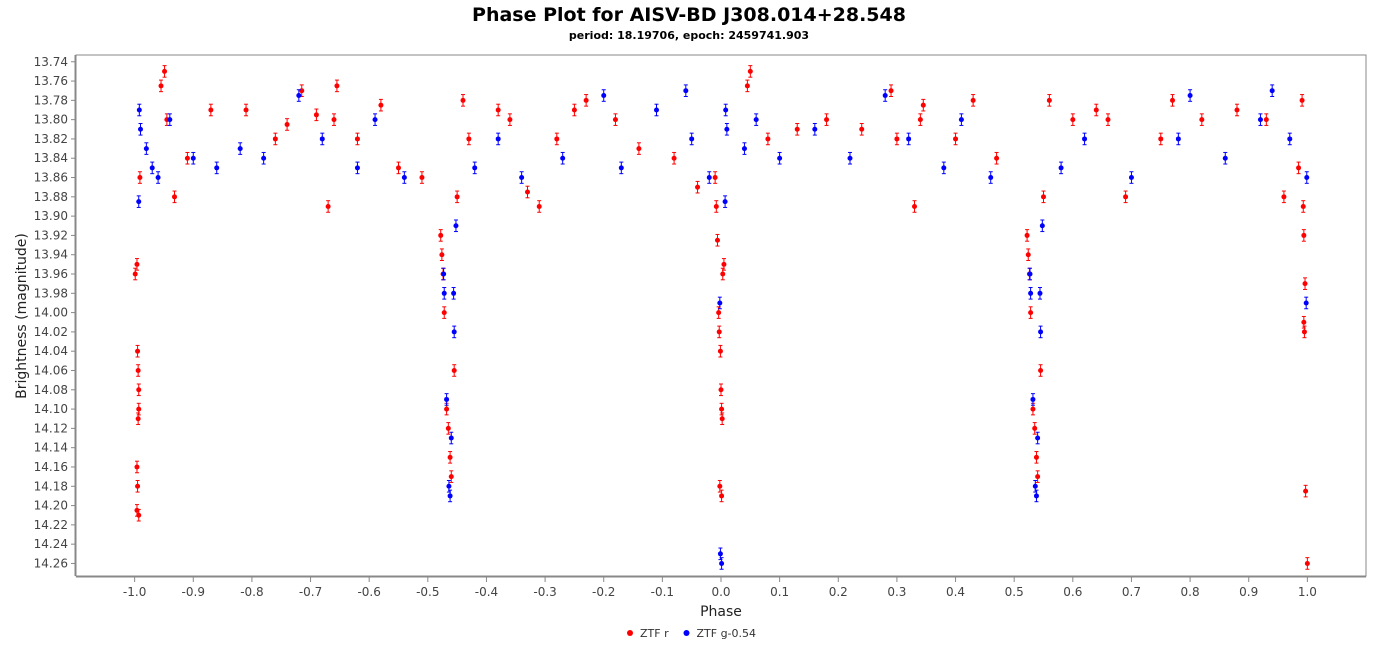  I want to click on chart-subtitle: period: 18.19706, epoch: 2459741.903, so click(689, 35).